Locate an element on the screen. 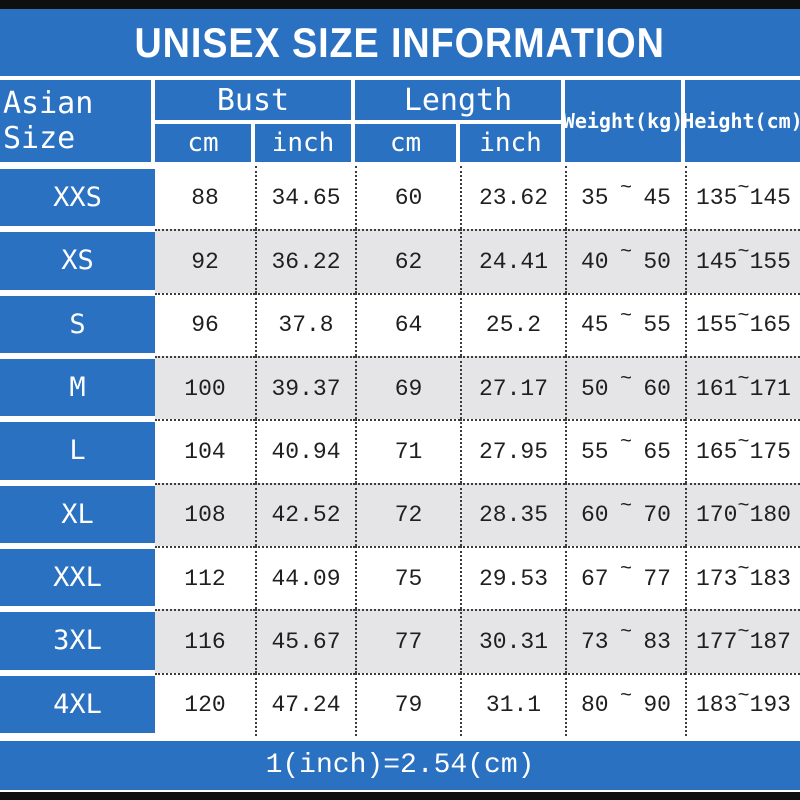 This screenshot has width=800, height=800. bust-inch-value: 42.52 is located at coordinates (305, 514).